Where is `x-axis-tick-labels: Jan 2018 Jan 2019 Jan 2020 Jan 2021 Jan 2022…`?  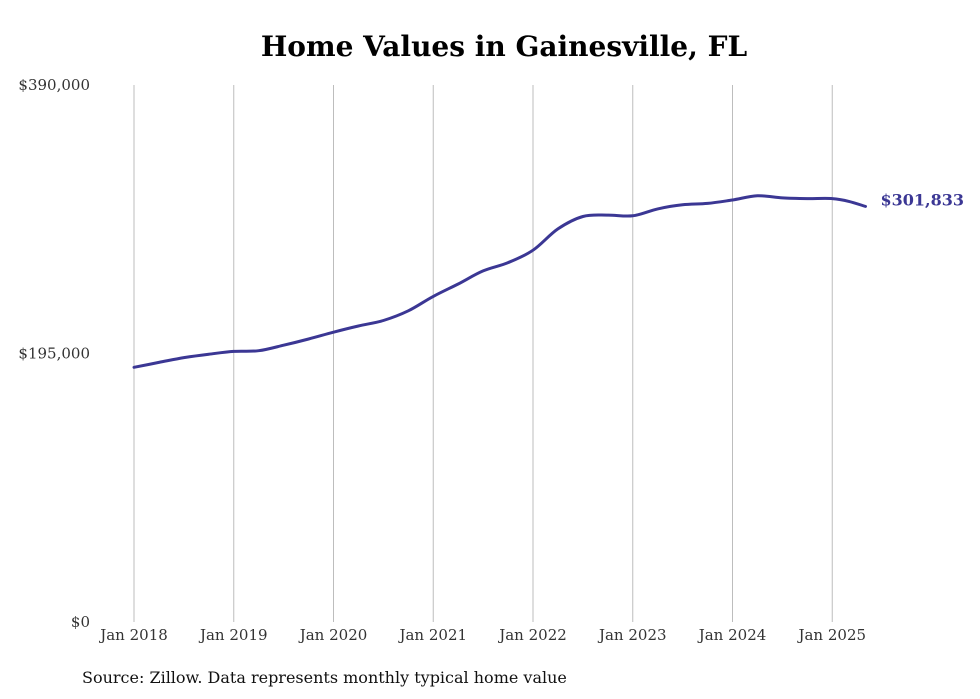
x-axis-tick-labels: Jan 2018 Jan 2019 Jan 2020 Jan 2021 Jan 2022… is located at coordinates (482, 635).